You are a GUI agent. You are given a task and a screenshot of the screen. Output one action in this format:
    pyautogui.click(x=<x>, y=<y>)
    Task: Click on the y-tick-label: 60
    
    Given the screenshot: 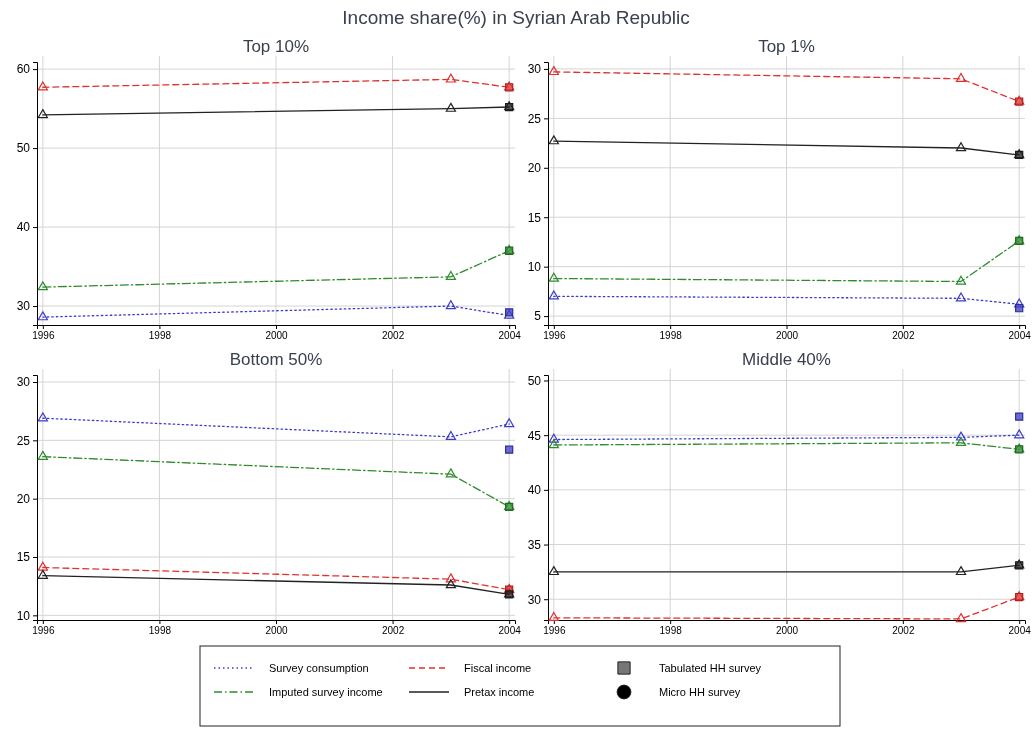 What is the action you would take?
    pyautogui.click(x=23, y=69)
    